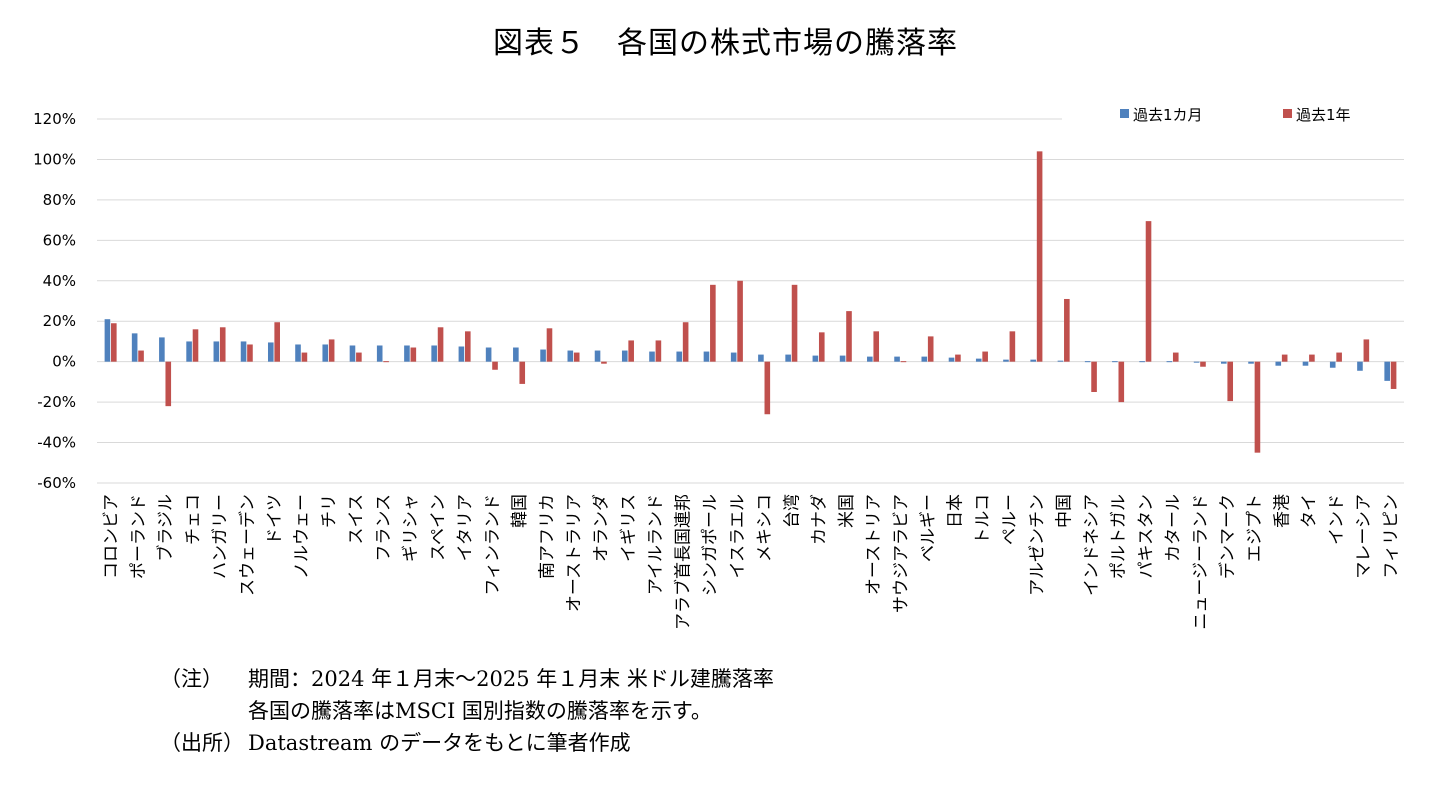 Image resolution: width=1451 pixels, height=790 pixels. Describe the element at coordinates (1146, 536) in the screenshot. I see `x-tick-label: パキスタン` at that location.